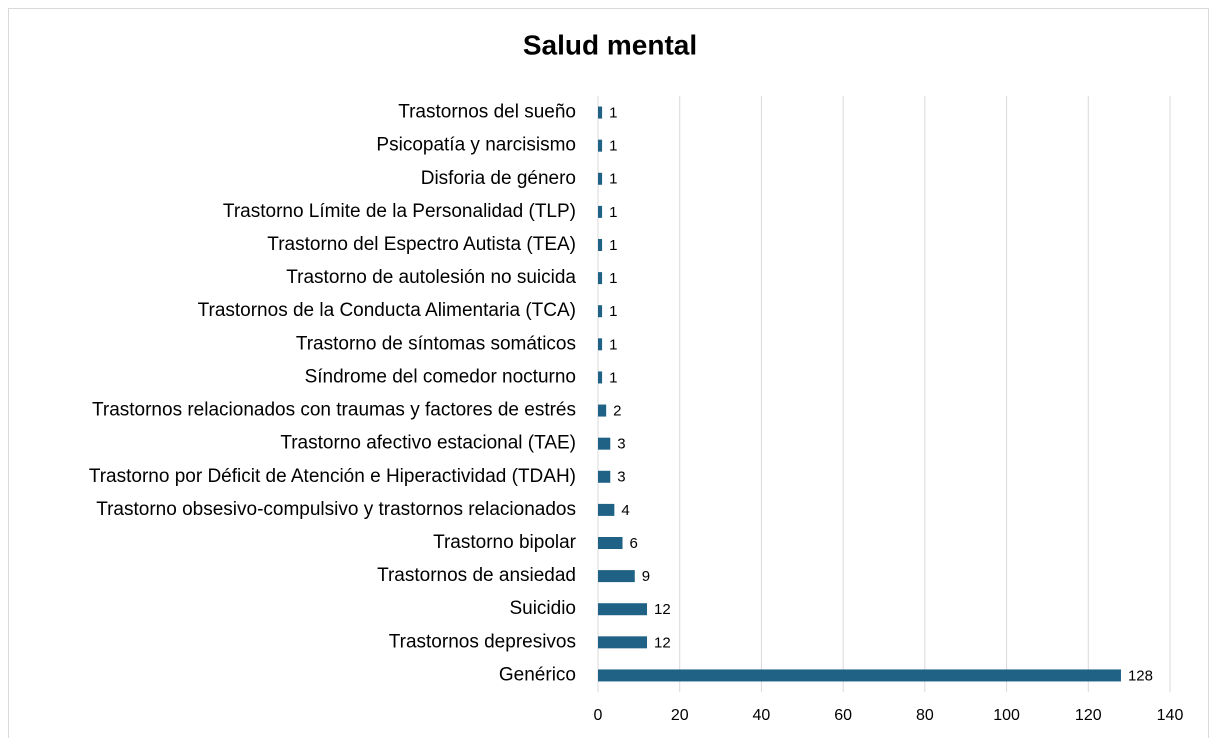  Describe the element at coordinates (498, 178) in the screenshot. I see `y-tick-label: Disforia de género` at that location.